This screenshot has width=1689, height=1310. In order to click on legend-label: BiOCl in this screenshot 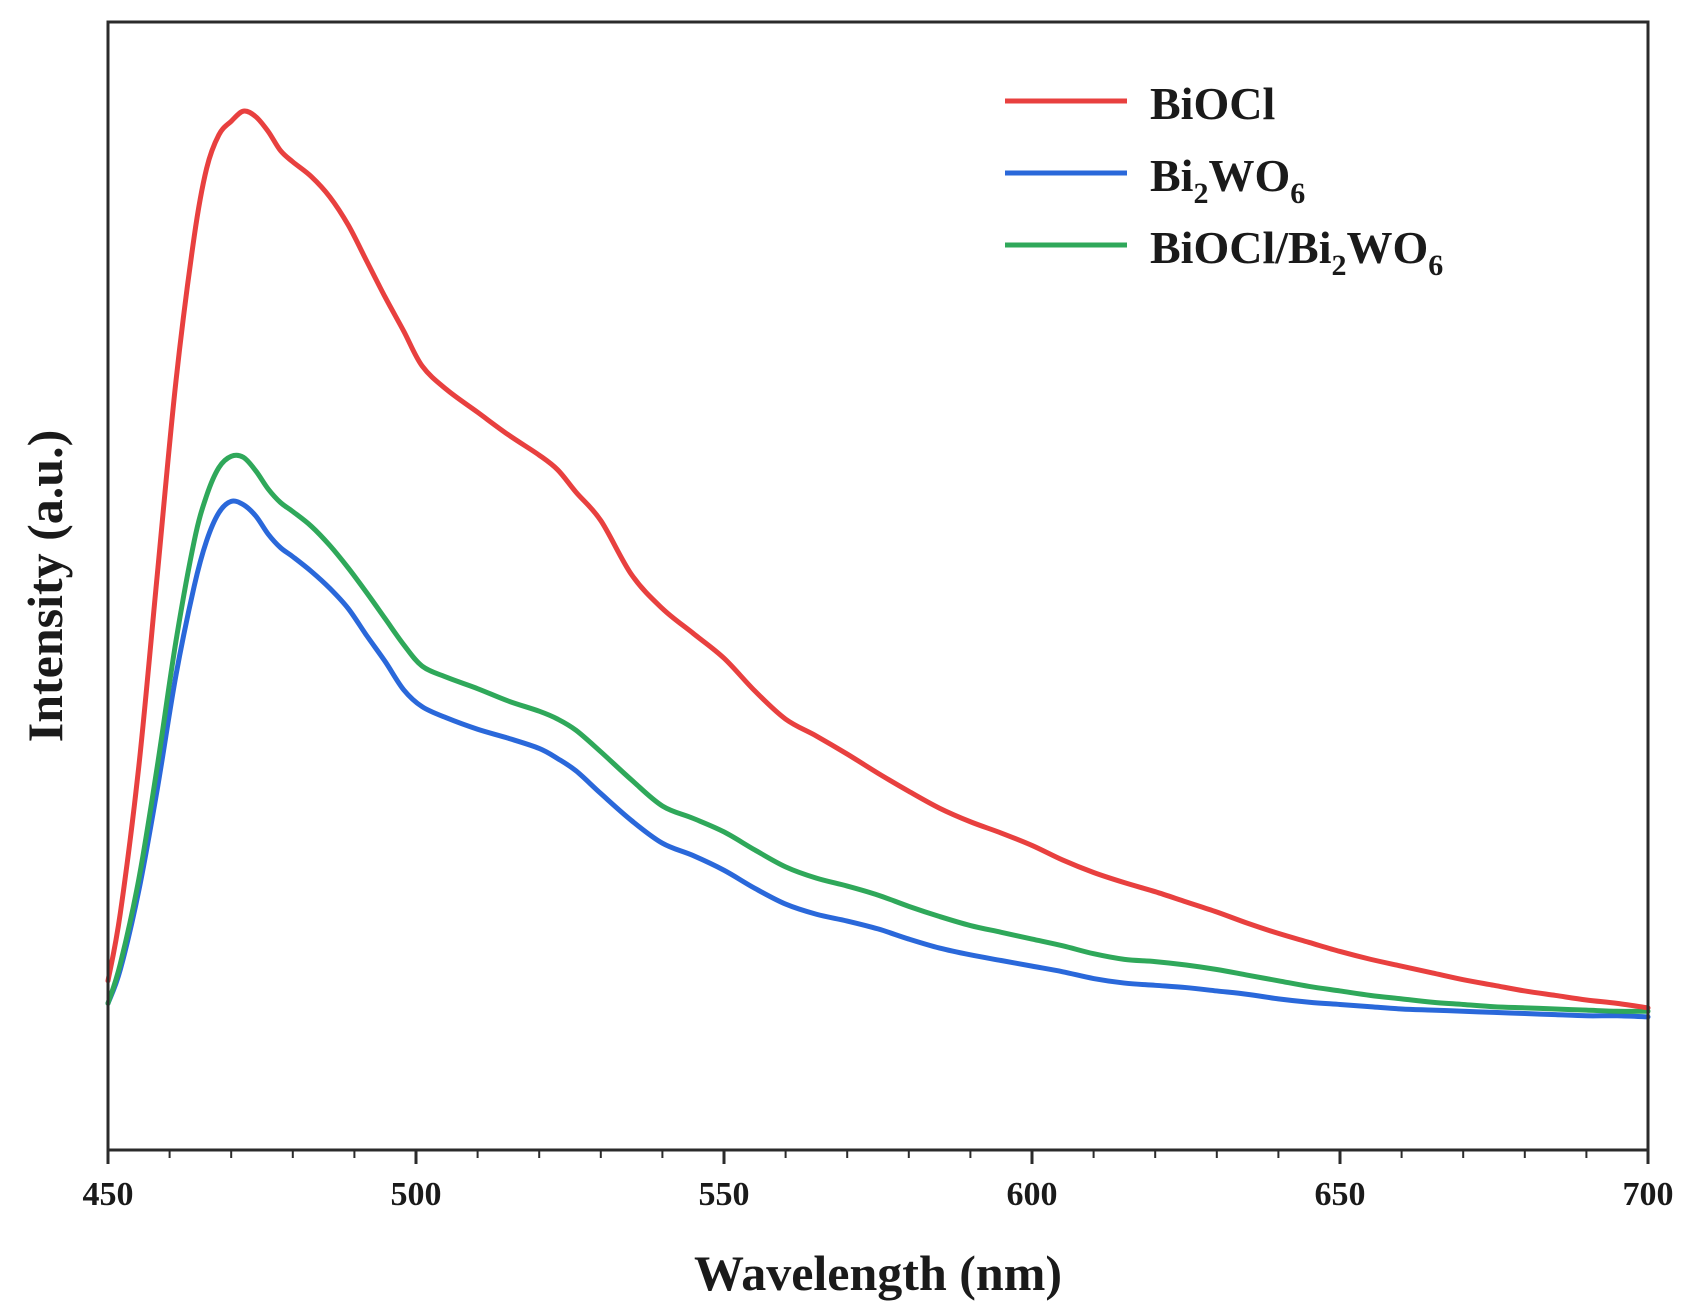, I will do `click(1212, 103)`.